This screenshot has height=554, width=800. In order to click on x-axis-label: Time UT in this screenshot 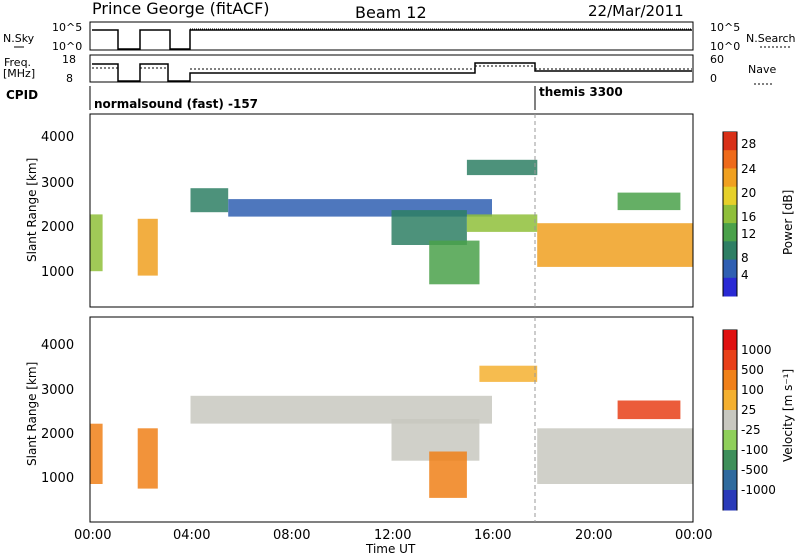, I will do `click(390, 548)`.